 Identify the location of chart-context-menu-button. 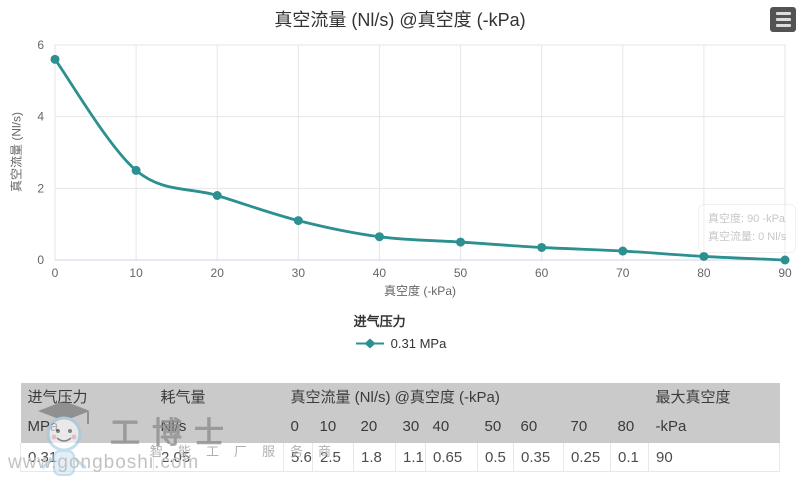
(783, 19).